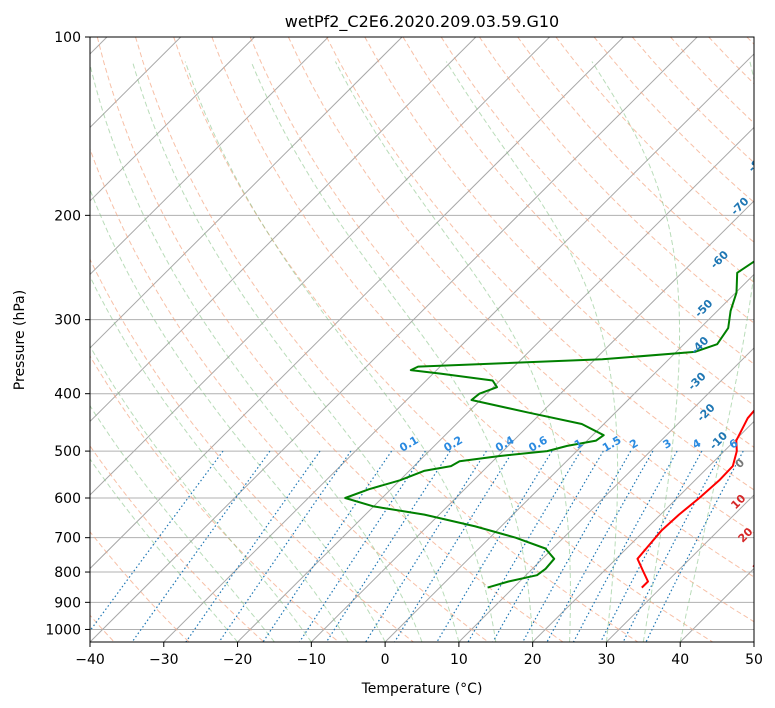  What do you see at coordinates (67, 321) in the screenshot?
I see `y-tick-label: 300` at bounding box center [67, 321].